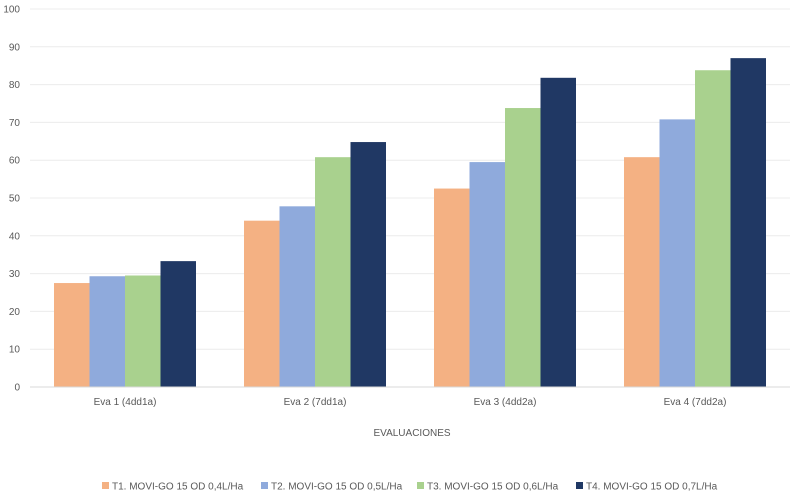 Image resolution: width=797 pixels, height=502 pixels. I want to click on y-tick-label: 30, so click(15, 274).